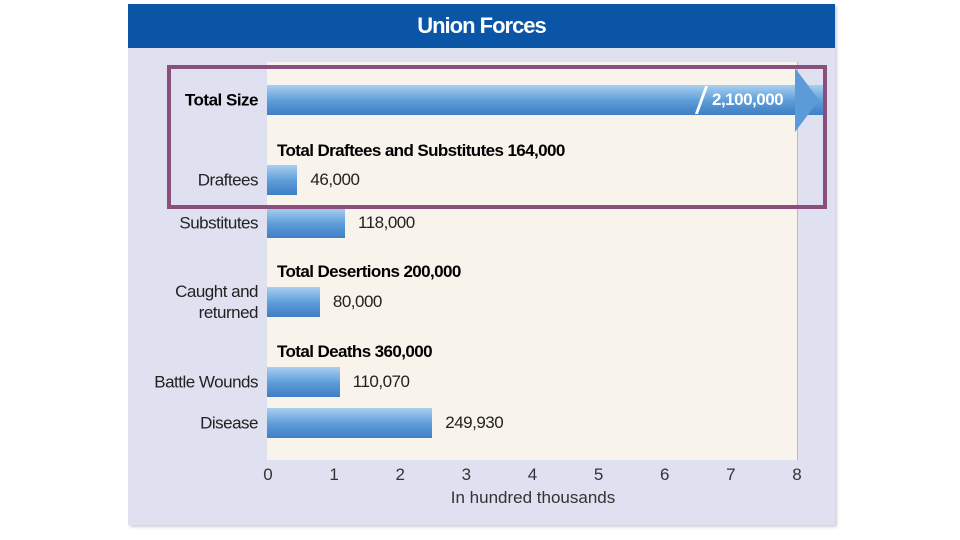 The height and width of the screenshot is (540, 960). I want to click on x-tick-label: 6, so click(665, 474).